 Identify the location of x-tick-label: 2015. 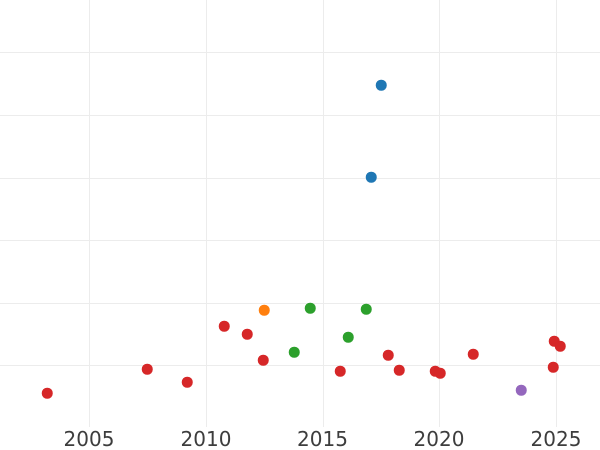
(322, 438).